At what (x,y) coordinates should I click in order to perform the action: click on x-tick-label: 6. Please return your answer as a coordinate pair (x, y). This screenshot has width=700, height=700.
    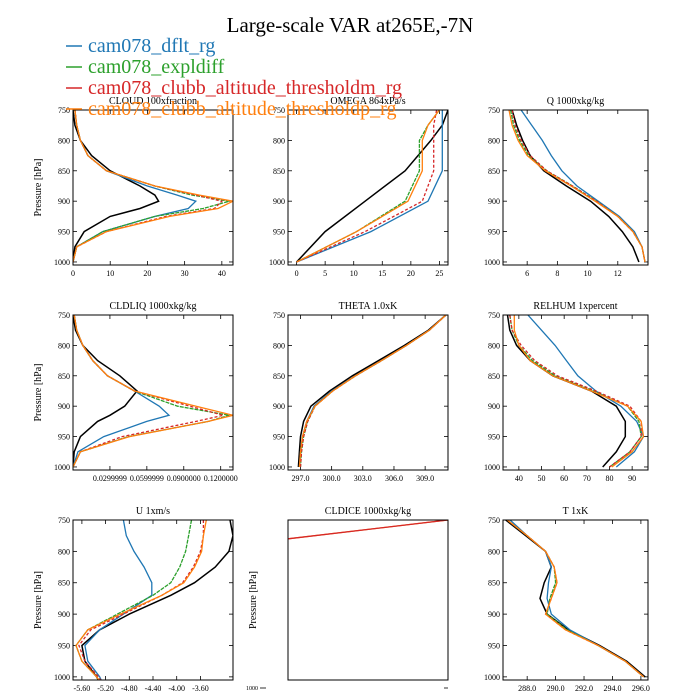
    Looking at the image, I should click on (527, 273).